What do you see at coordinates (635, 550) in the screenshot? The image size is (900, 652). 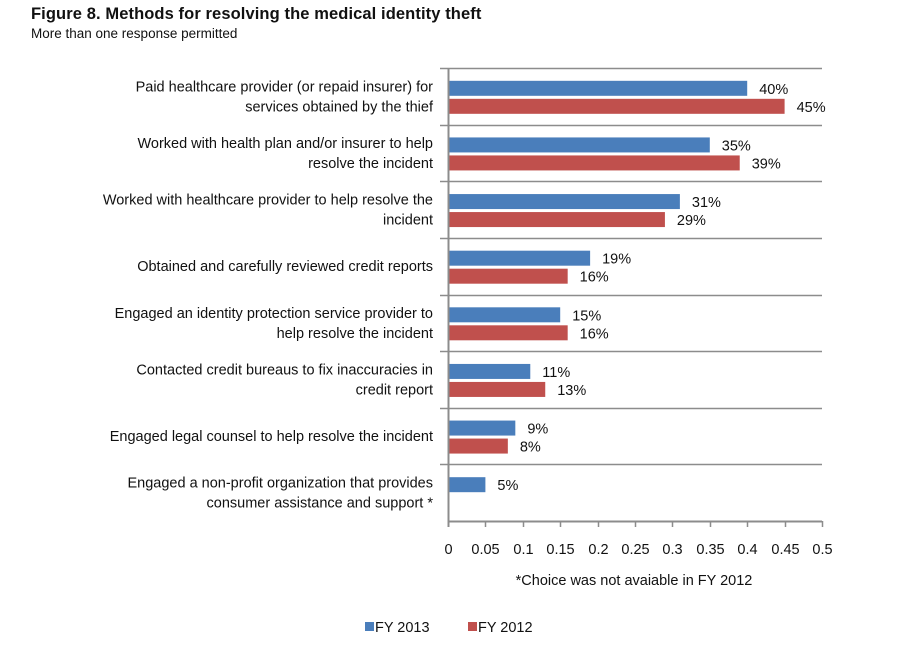 I see `x-tick-label: 0.25` at bounding box center [635, 550].